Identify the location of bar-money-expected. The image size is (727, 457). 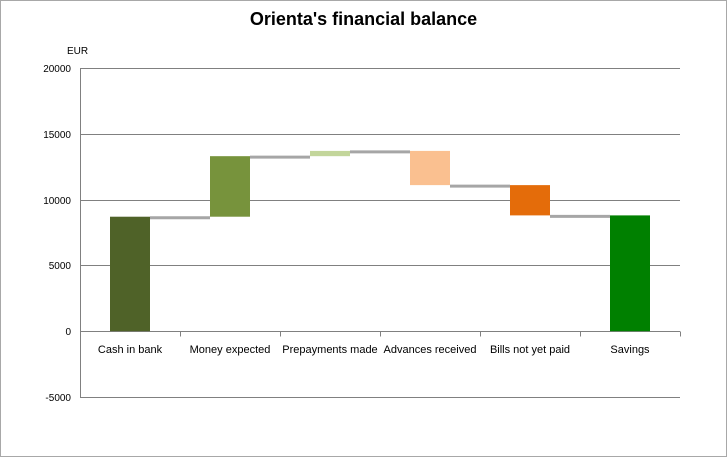
(230, 186).